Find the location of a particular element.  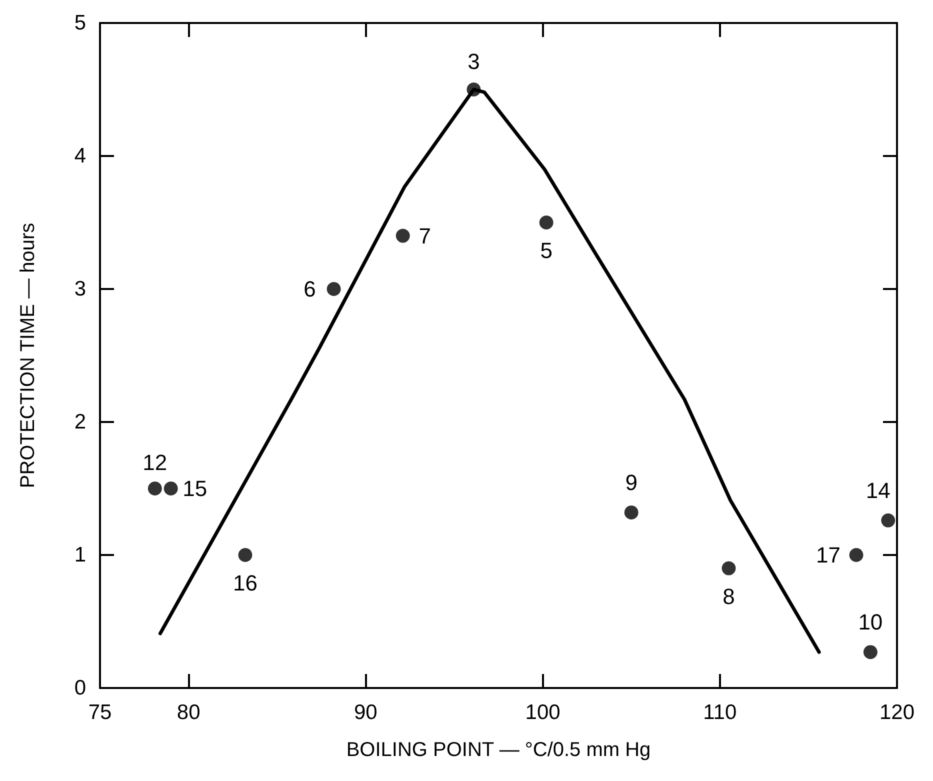

y-tick-label: 1 is located at coordinates (80, 555).